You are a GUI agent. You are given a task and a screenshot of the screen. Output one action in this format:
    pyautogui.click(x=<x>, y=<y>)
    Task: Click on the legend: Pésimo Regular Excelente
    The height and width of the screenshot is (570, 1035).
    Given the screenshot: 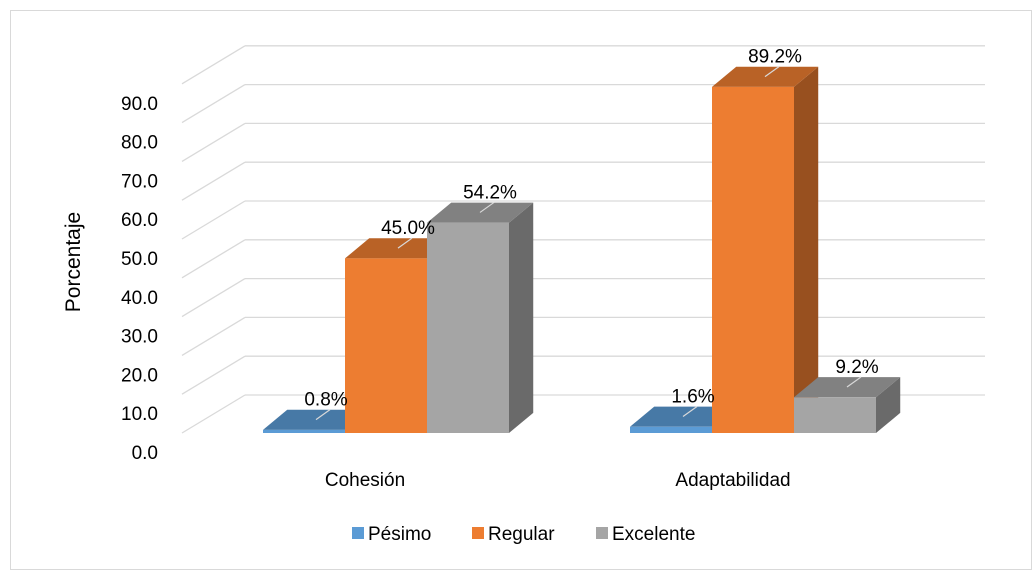 What is the action you would take?
    pyautogui.click(x=523, y=534)
    